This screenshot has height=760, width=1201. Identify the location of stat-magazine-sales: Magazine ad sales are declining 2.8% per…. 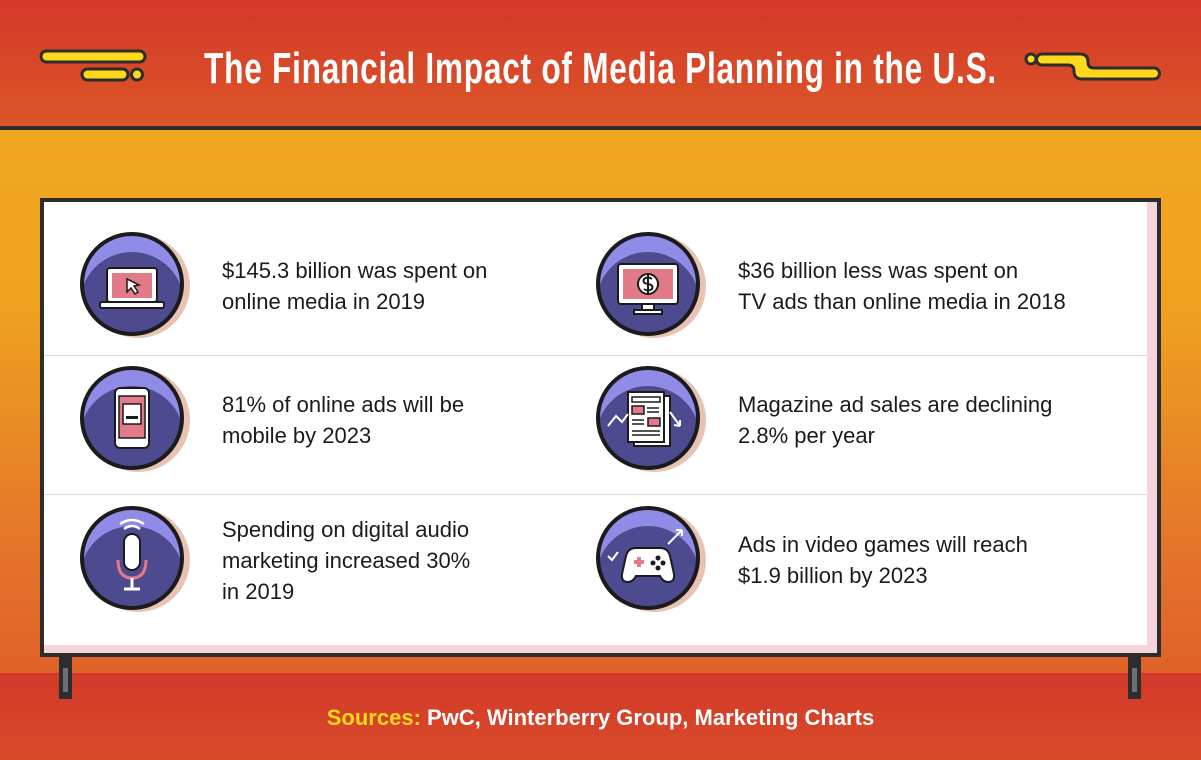
(824, 420).